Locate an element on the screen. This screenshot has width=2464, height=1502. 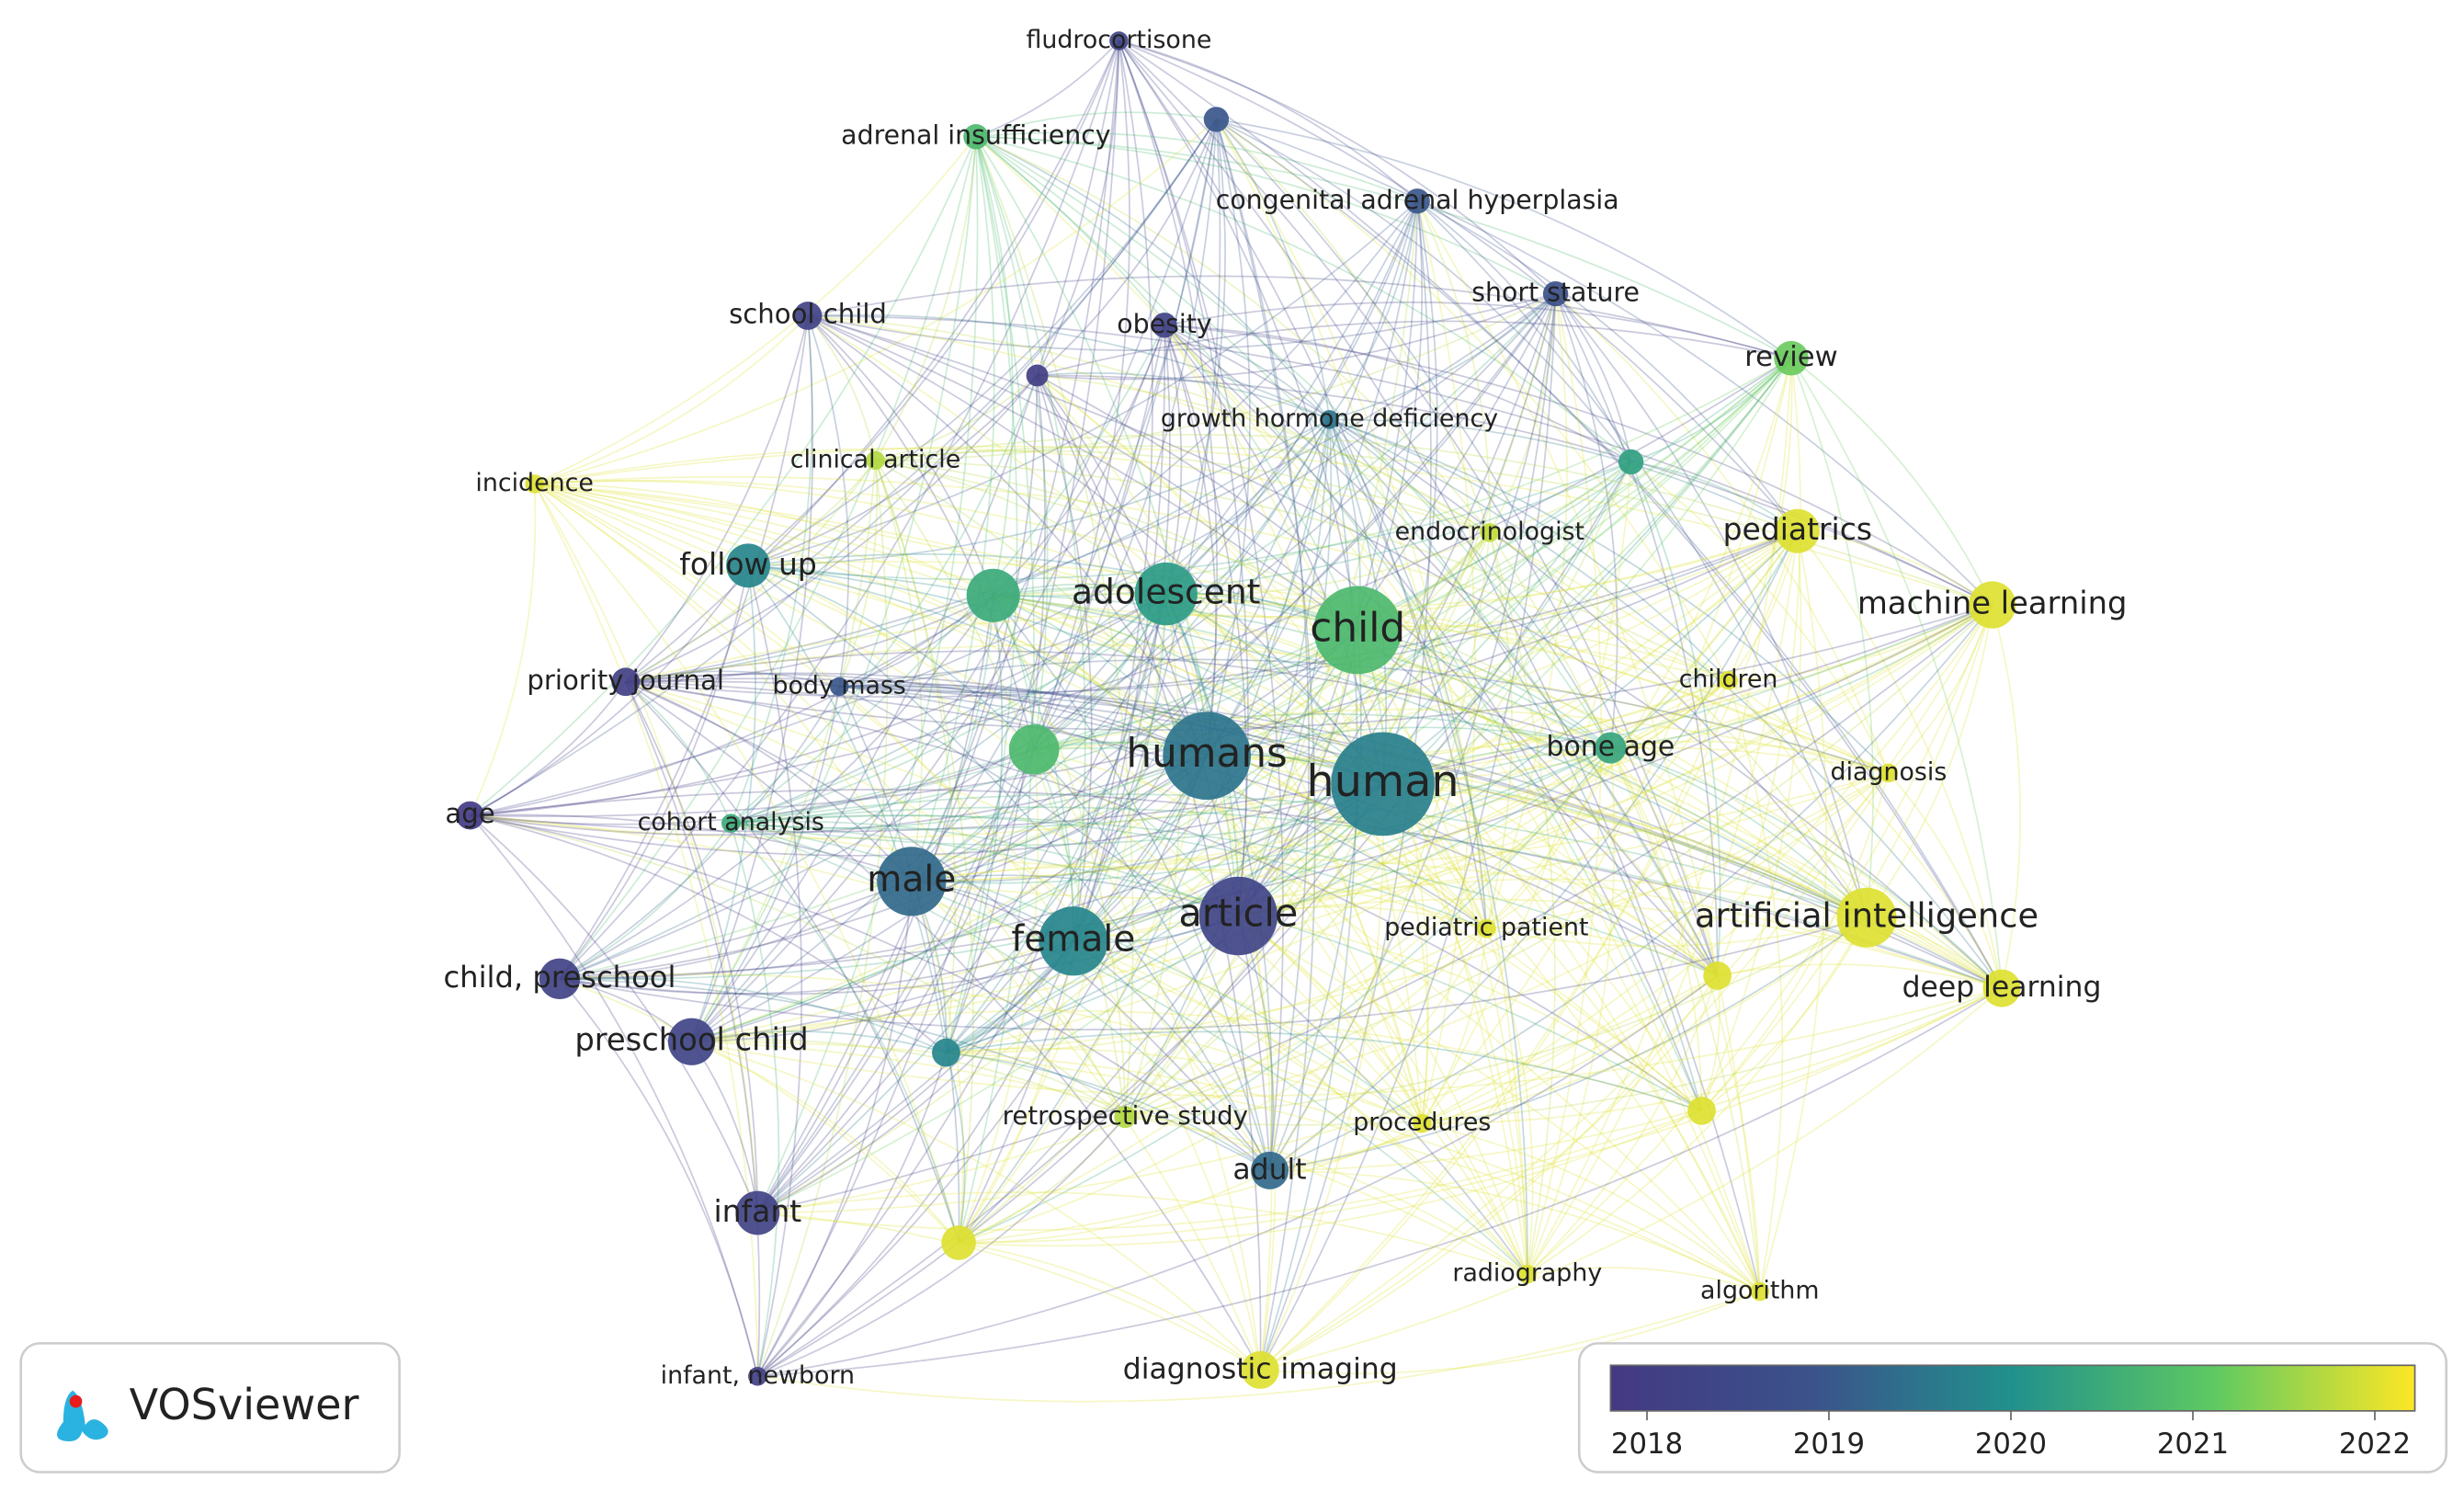
tick-label: 2020 is located at coordinates (2011, 1445).